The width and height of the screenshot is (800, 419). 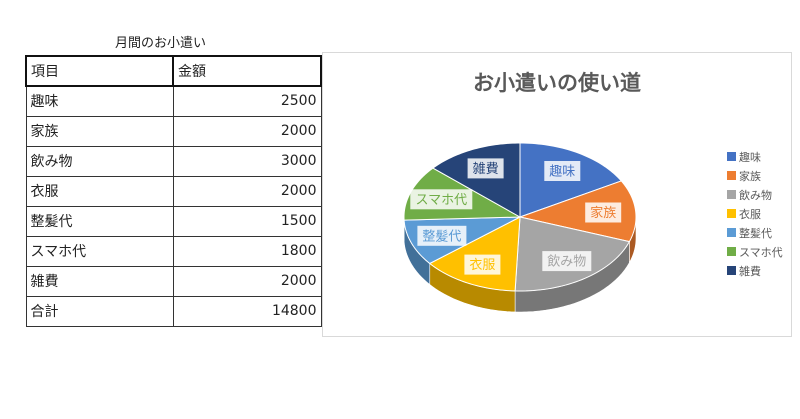 What do you see at coordinates (99, 221) in the screenshot?
I see `cell-item: 整髪代` at bounding box center [99, 221].